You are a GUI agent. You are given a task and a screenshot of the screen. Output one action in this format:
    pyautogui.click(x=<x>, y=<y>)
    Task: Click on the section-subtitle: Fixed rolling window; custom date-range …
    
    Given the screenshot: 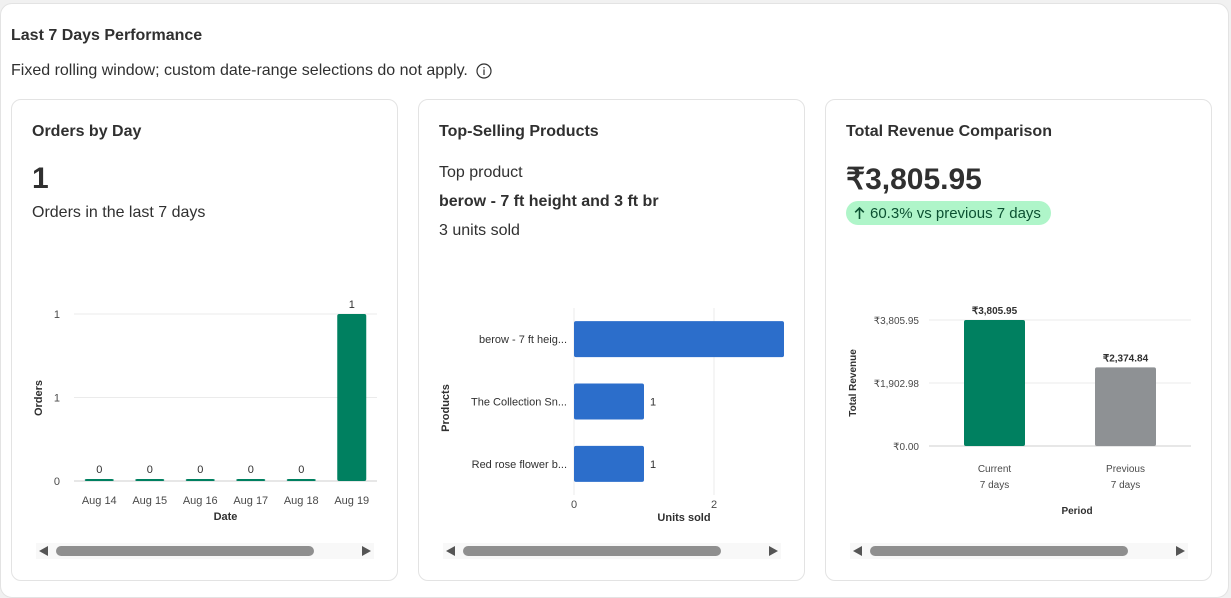 What is the action you would take?
    pyautogui.click(x=251, y=71)
    